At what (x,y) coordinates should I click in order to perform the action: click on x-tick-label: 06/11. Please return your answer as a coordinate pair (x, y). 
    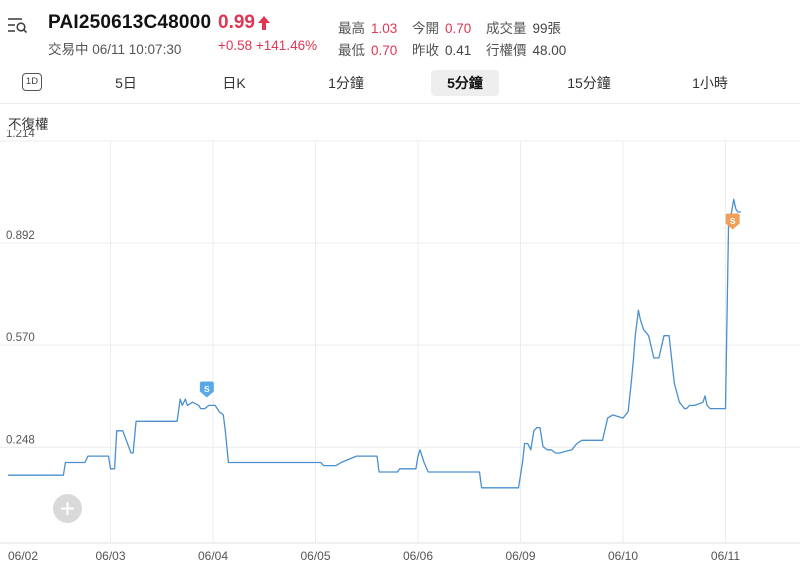
    Looking at the image, I should click on (725, 556).